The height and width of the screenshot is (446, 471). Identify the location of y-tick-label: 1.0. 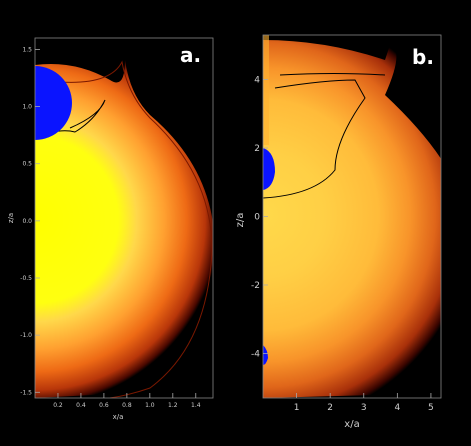
(27, 107).